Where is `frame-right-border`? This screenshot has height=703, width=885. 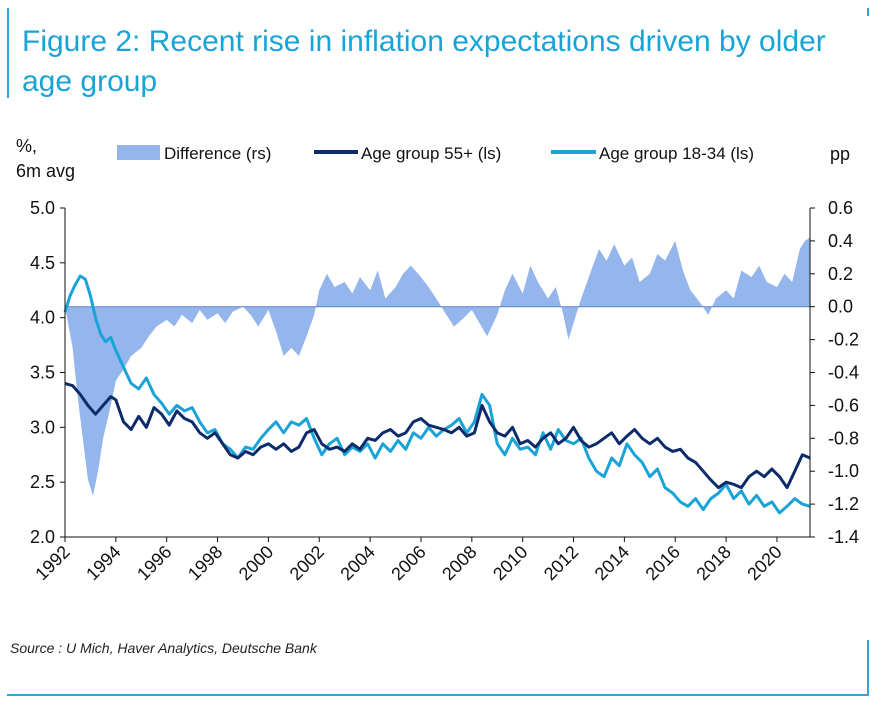
frame-right-border is located at coordinates (868, 668).